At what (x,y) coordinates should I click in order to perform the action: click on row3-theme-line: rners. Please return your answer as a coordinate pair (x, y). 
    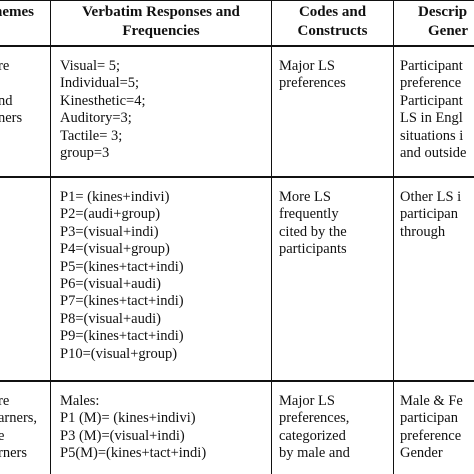
    Looking at the image, I should click on (13, 453).